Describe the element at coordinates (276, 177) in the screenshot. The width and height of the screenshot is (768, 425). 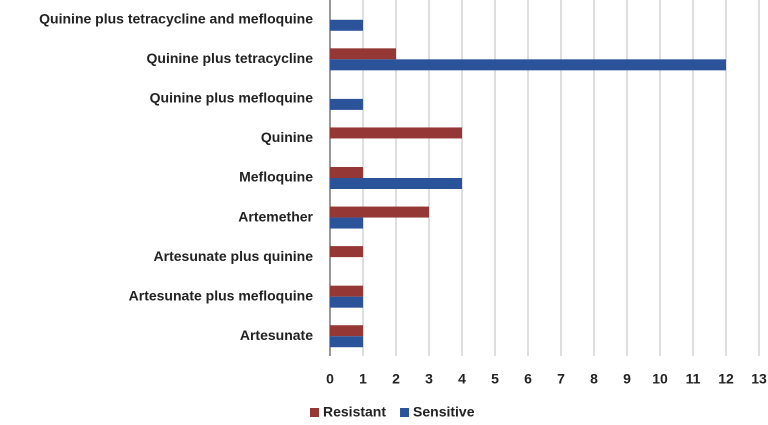
I see `y-tick-label: Mefloquine` at that location.